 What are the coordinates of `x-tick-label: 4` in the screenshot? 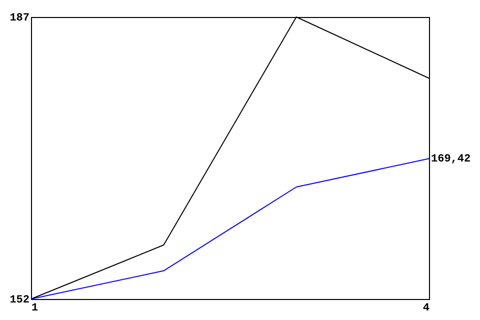 It's located at (426, 308).